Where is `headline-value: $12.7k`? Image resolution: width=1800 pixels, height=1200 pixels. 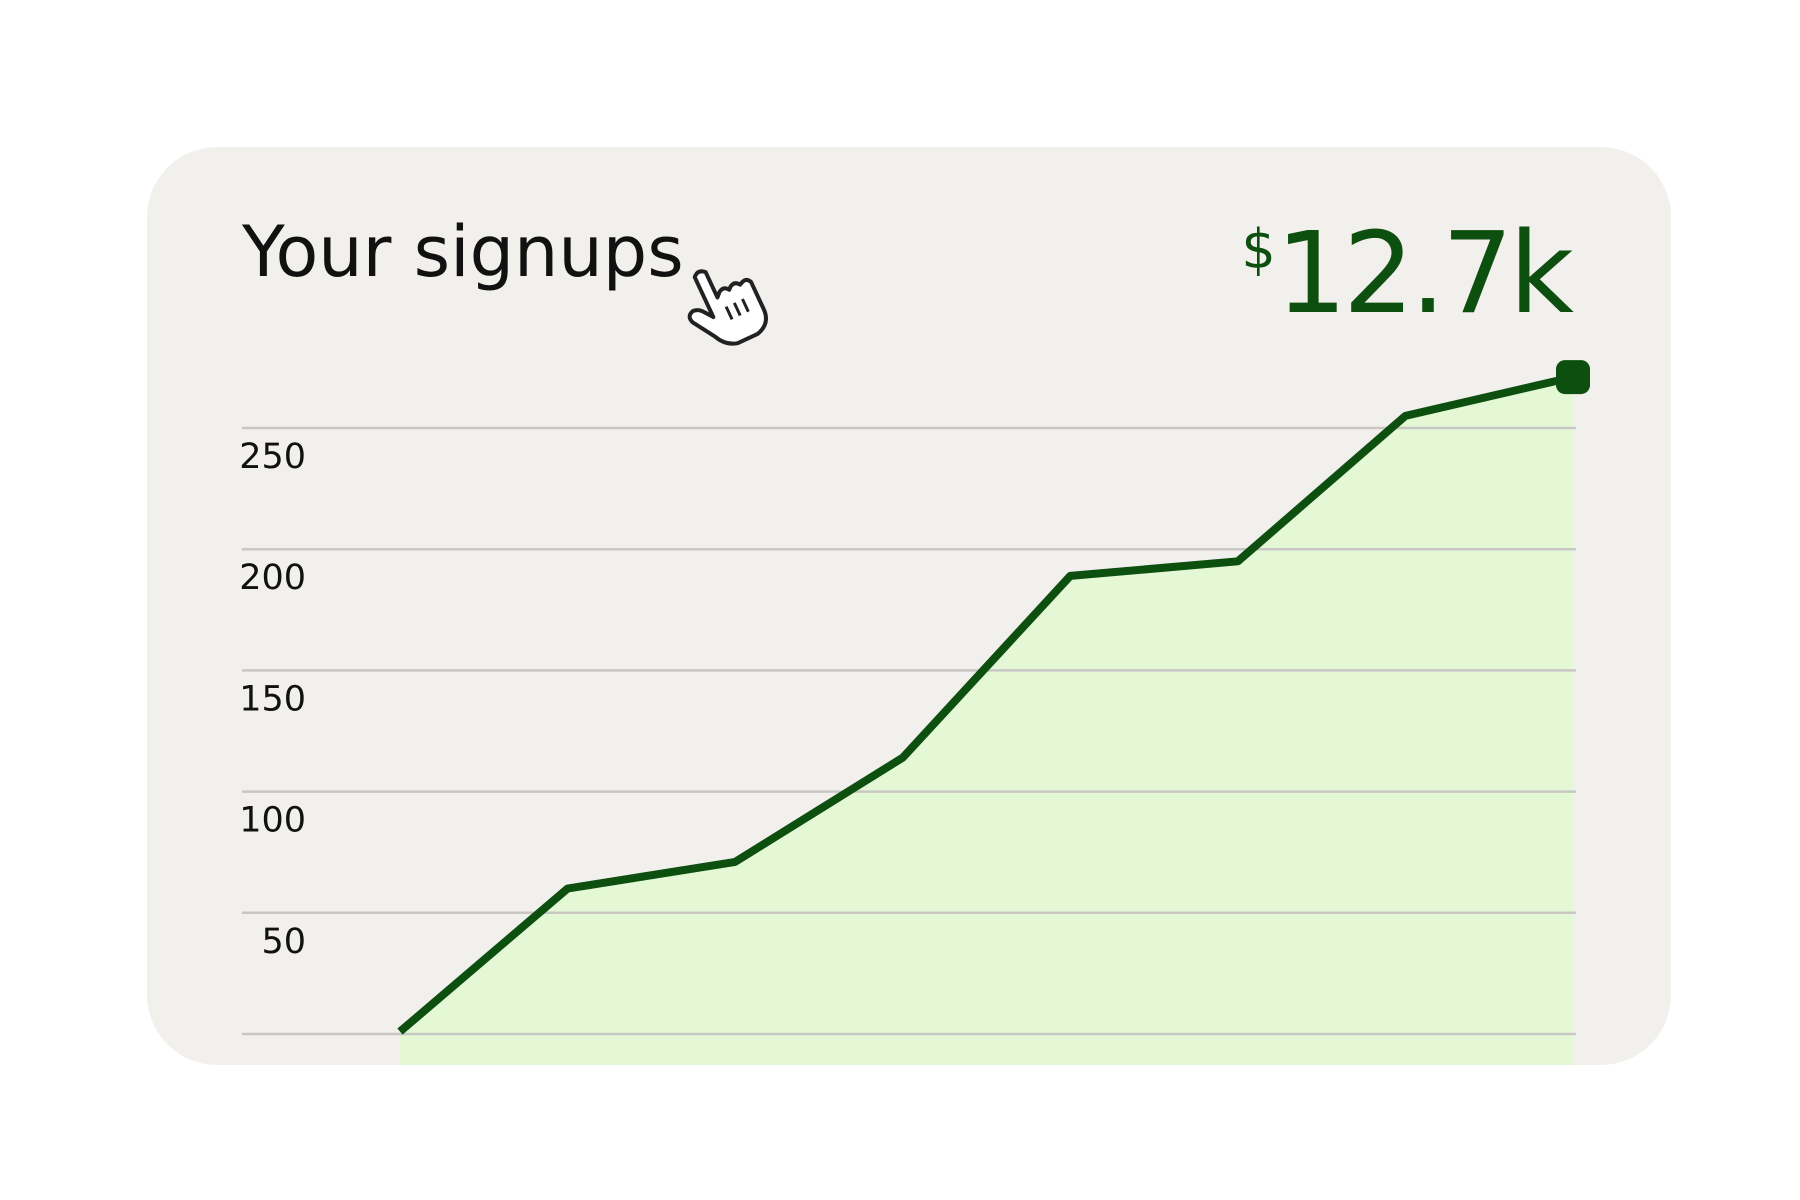
headline-value: $12.7k is located at coordinates (1407, 274).